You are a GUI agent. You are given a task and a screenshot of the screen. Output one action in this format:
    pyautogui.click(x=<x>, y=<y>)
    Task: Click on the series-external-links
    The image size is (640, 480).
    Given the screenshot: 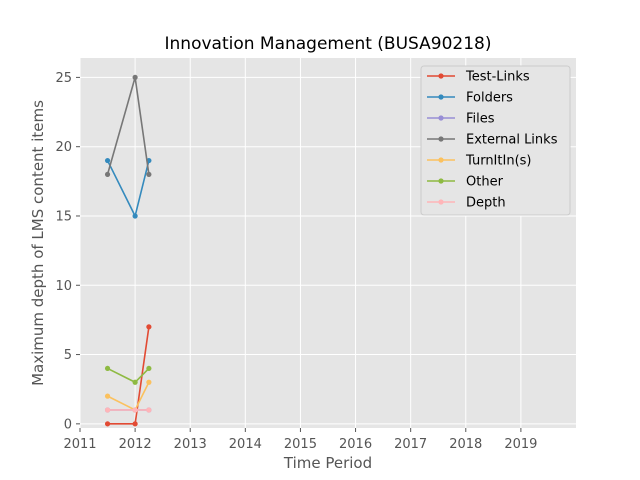 What is the action you would take?
    pyautogui.click(x=128, y=126)
    